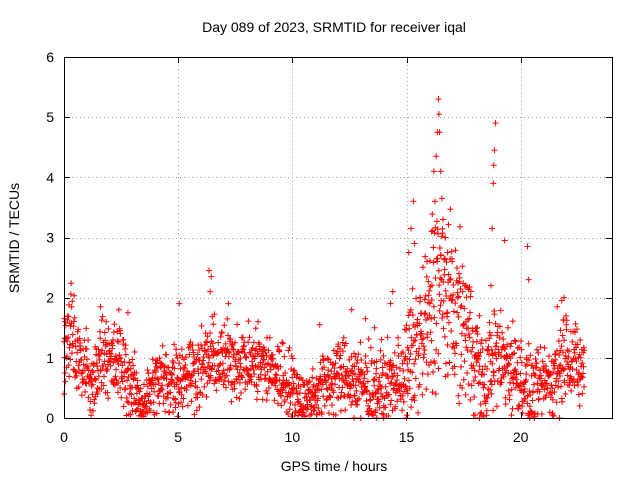  What do you see at coordinates (50, 238) in the screenshot?
I see `y-tick-label: 3` at bounding box center [50, 238].